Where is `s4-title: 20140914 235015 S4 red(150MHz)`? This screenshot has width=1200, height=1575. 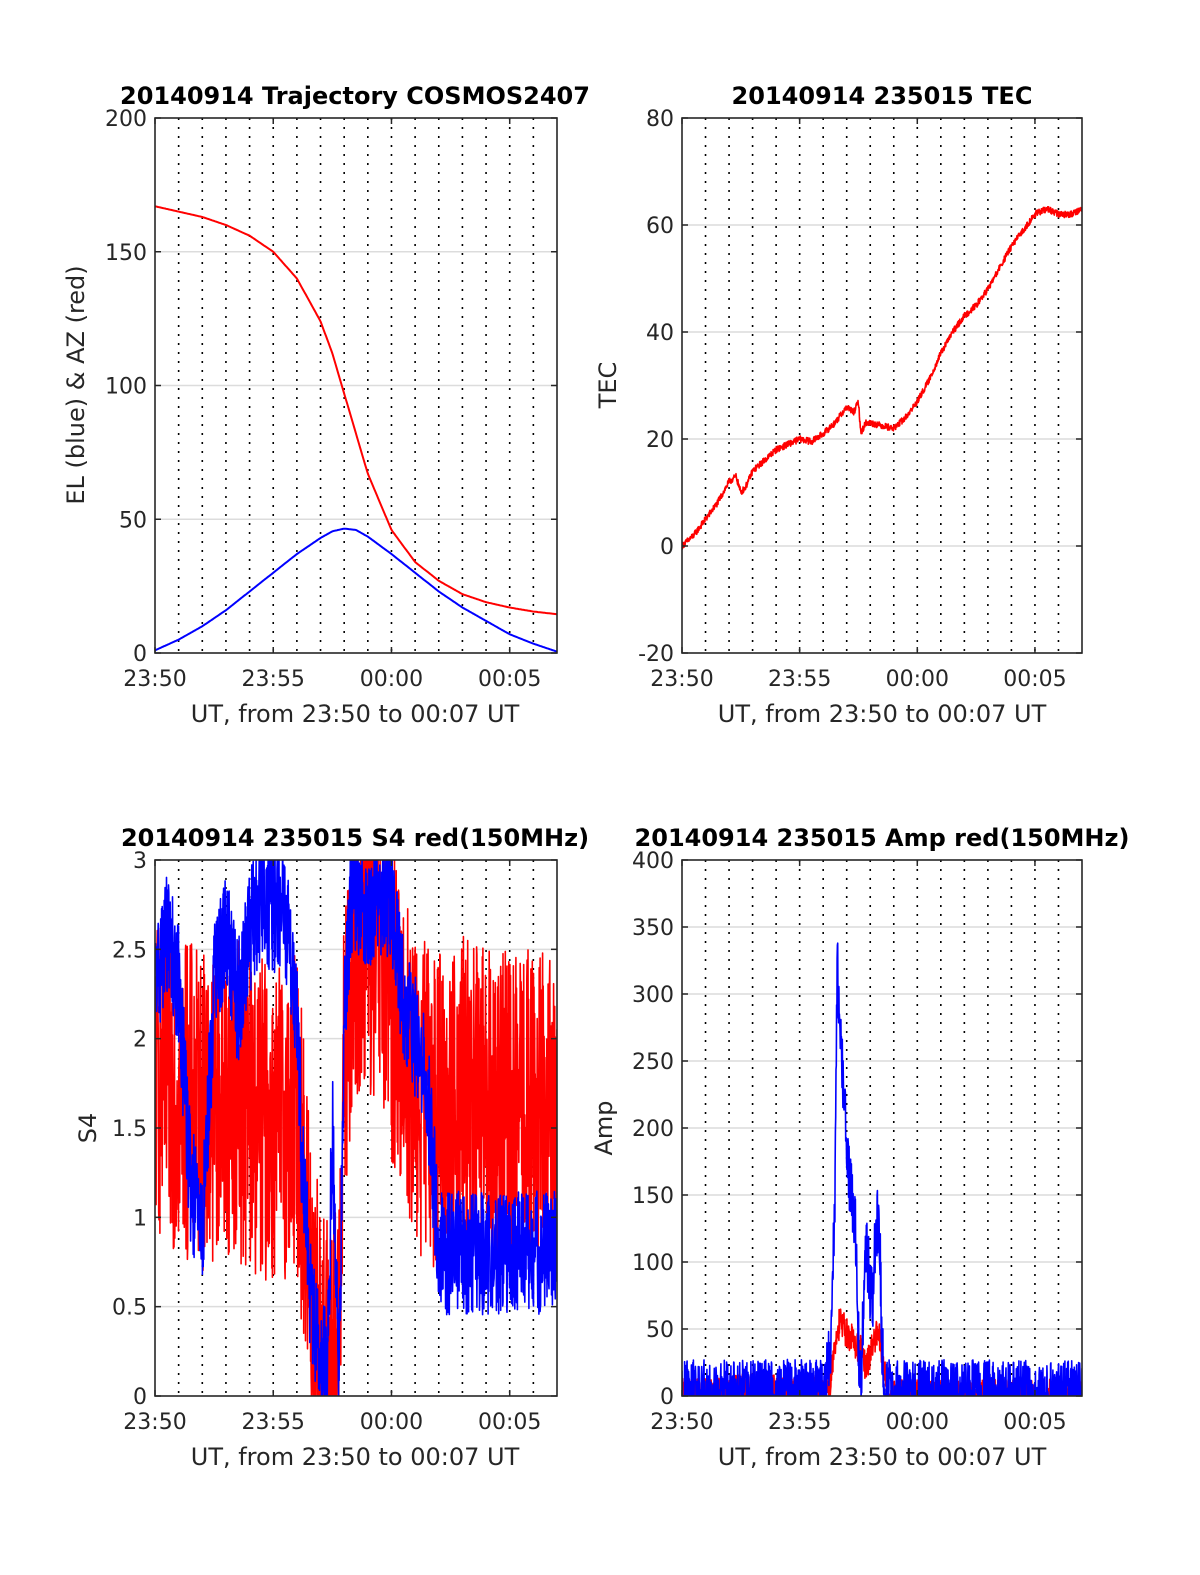 s4-title: 20140914 235015 S4 red(150MHz) is located at coordinates (355, 838).